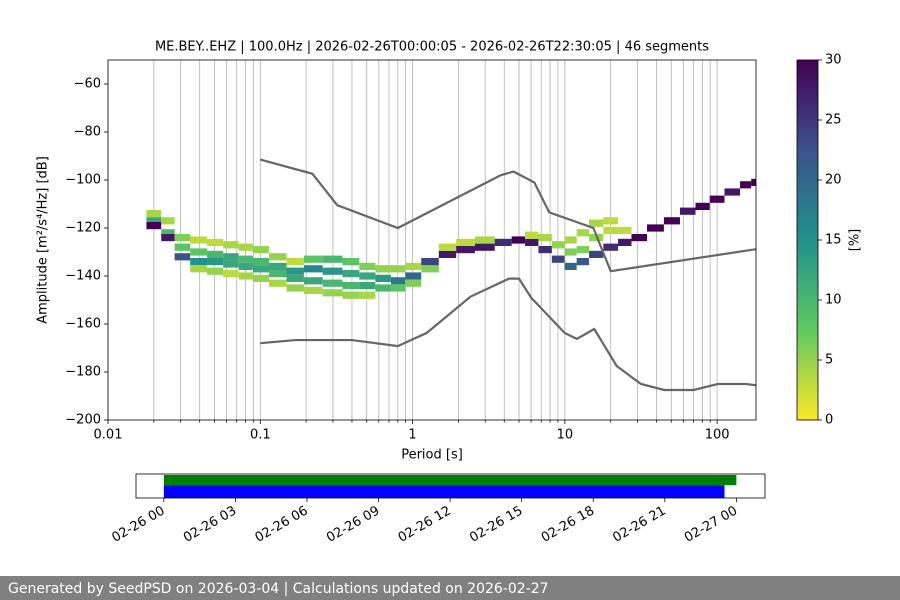  What do you see at coordinates (87, 132) in the screenshot?
I see `y-tick-label: −80` at bounding box center [87, 132].